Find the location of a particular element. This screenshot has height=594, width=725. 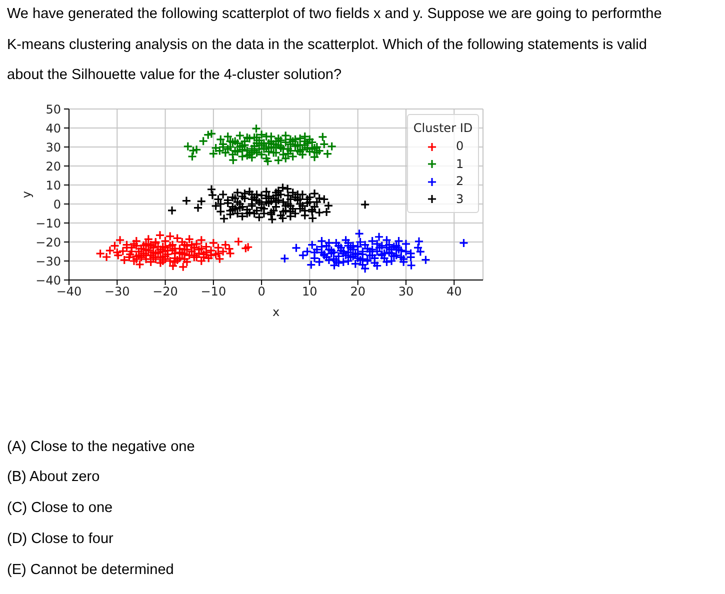

y-axis-title: y is located at coordinates (26, 194).